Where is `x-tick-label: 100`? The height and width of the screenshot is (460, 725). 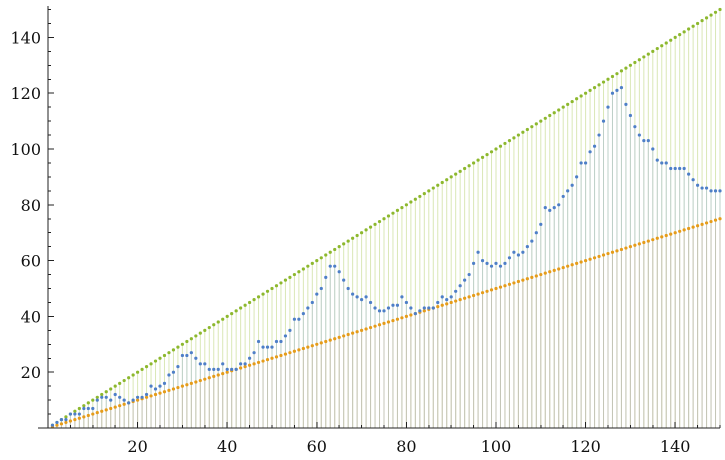 x-tick-label: 100 is located at coordinates (496, 446).